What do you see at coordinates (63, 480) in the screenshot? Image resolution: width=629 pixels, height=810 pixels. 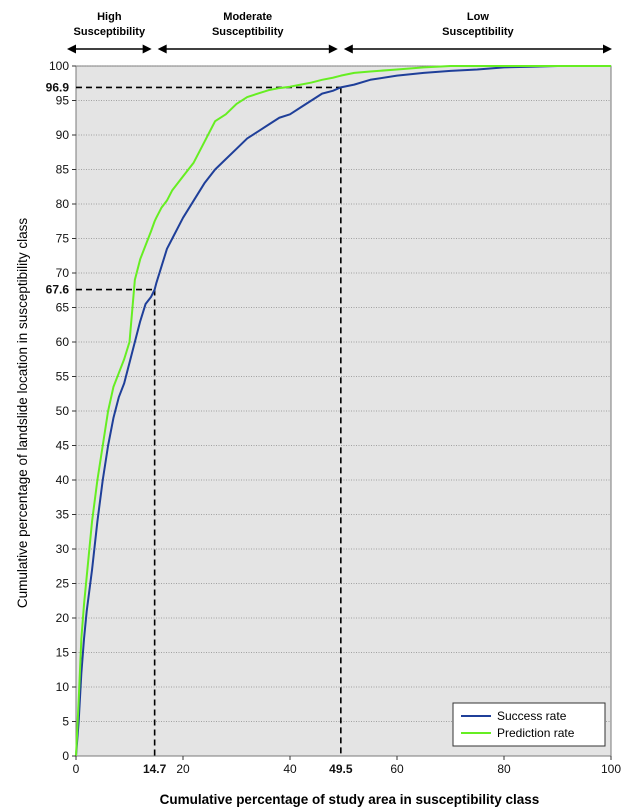 I see `y-tick-label-40: 40` at bounding box center [63, 480].